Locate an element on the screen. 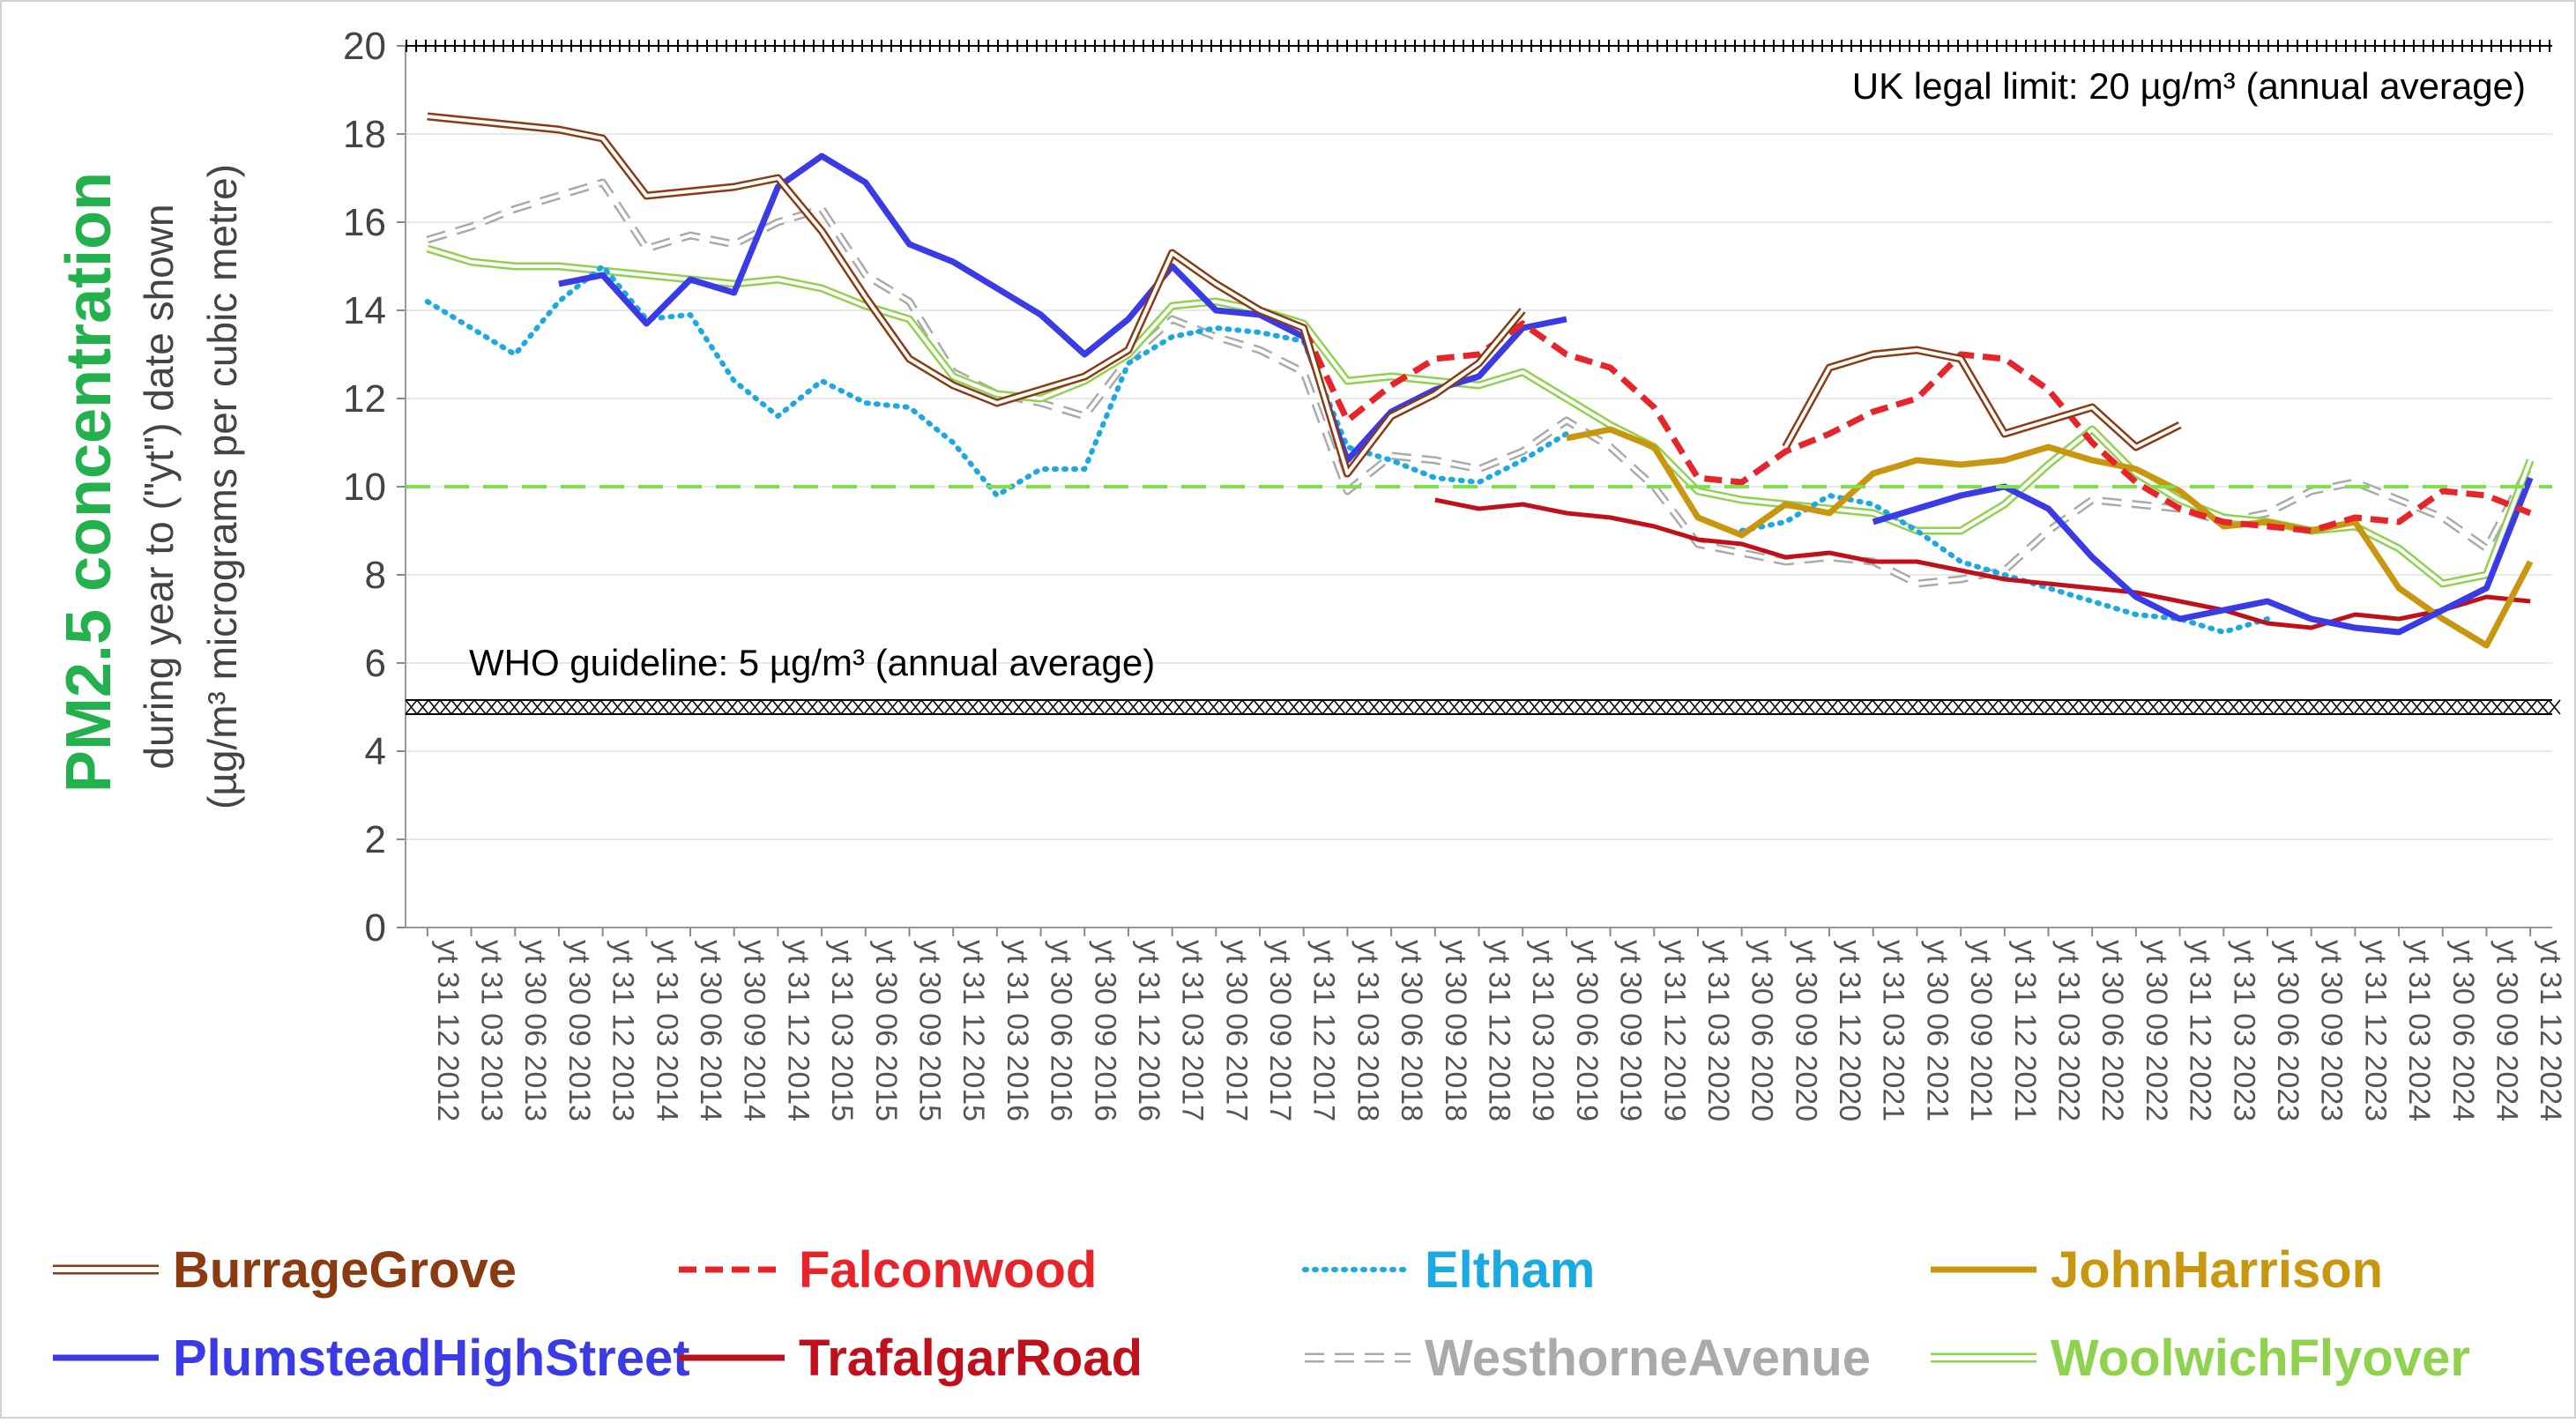 The image size is (2576, 1423). series-johnharrison is located at coordinates (2050, 537).